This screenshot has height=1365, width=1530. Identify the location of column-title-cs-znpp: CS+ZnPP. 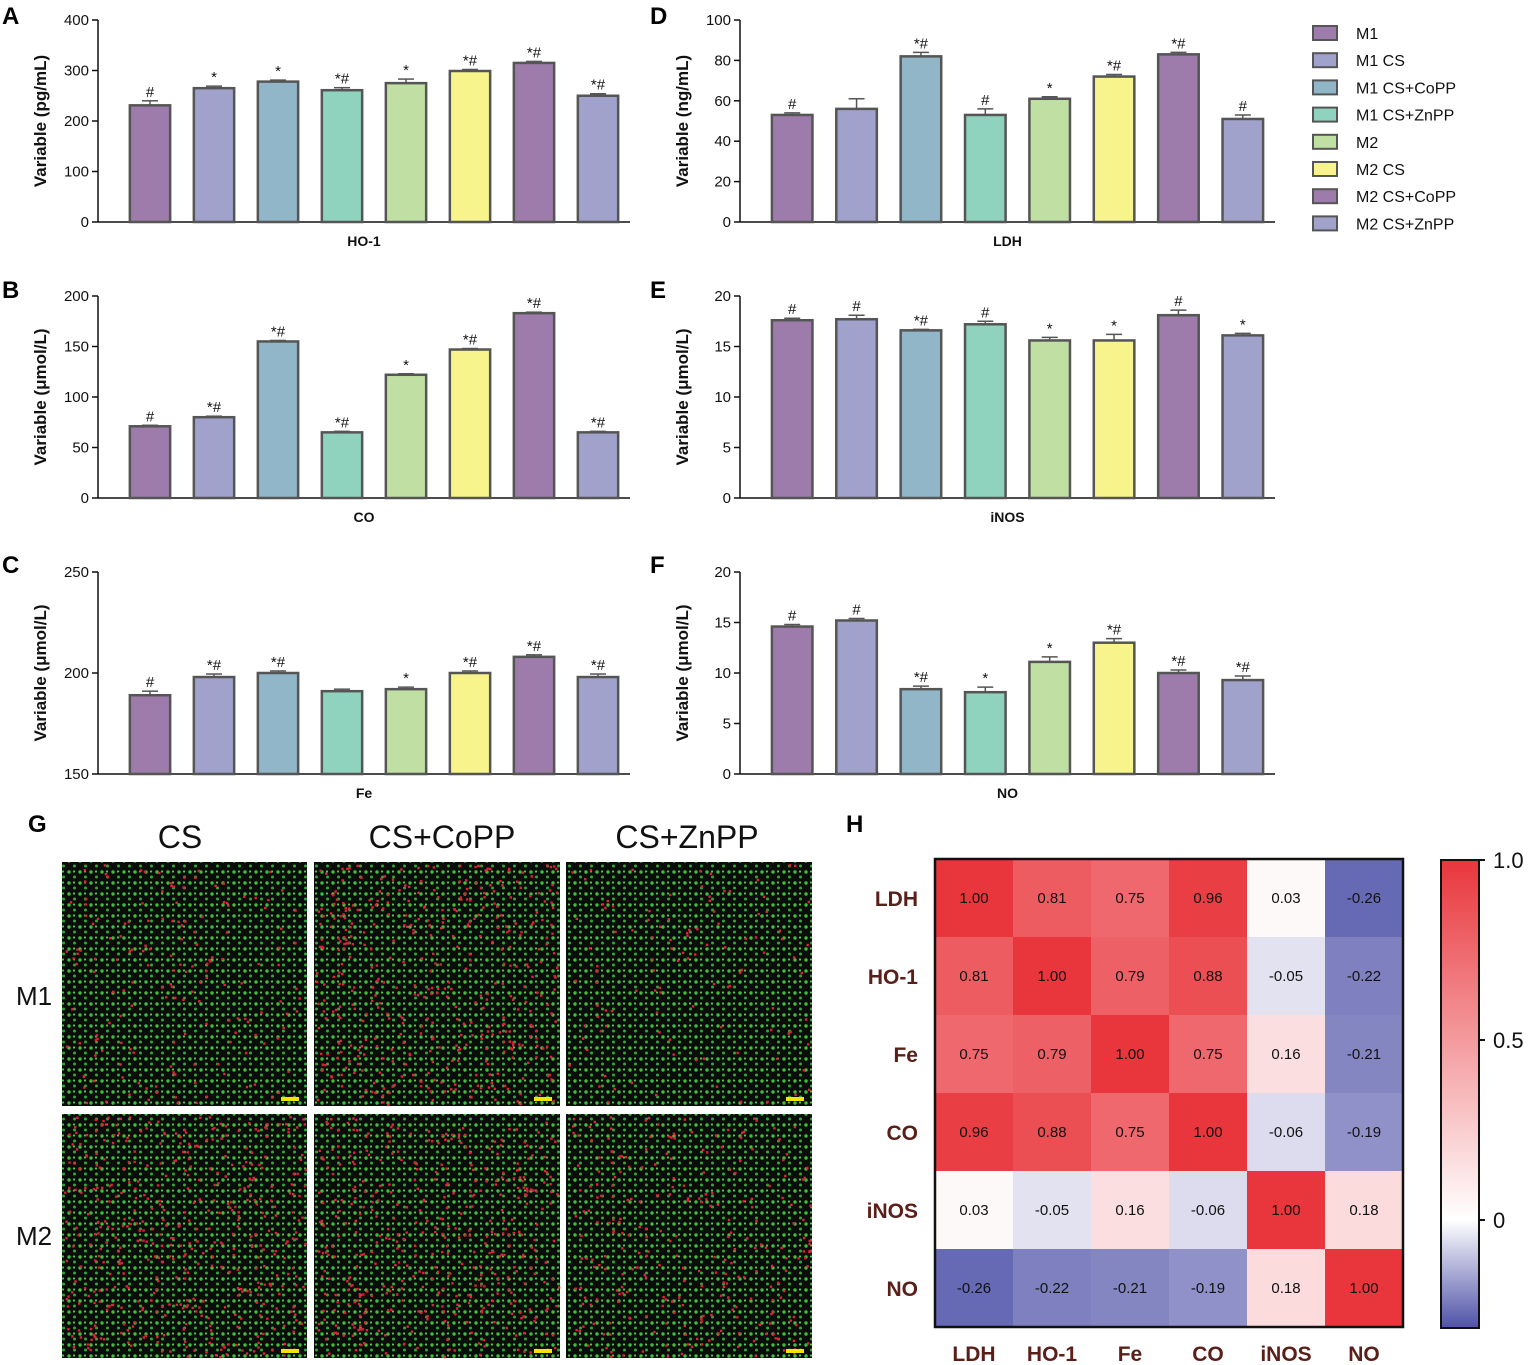
(686, 837).